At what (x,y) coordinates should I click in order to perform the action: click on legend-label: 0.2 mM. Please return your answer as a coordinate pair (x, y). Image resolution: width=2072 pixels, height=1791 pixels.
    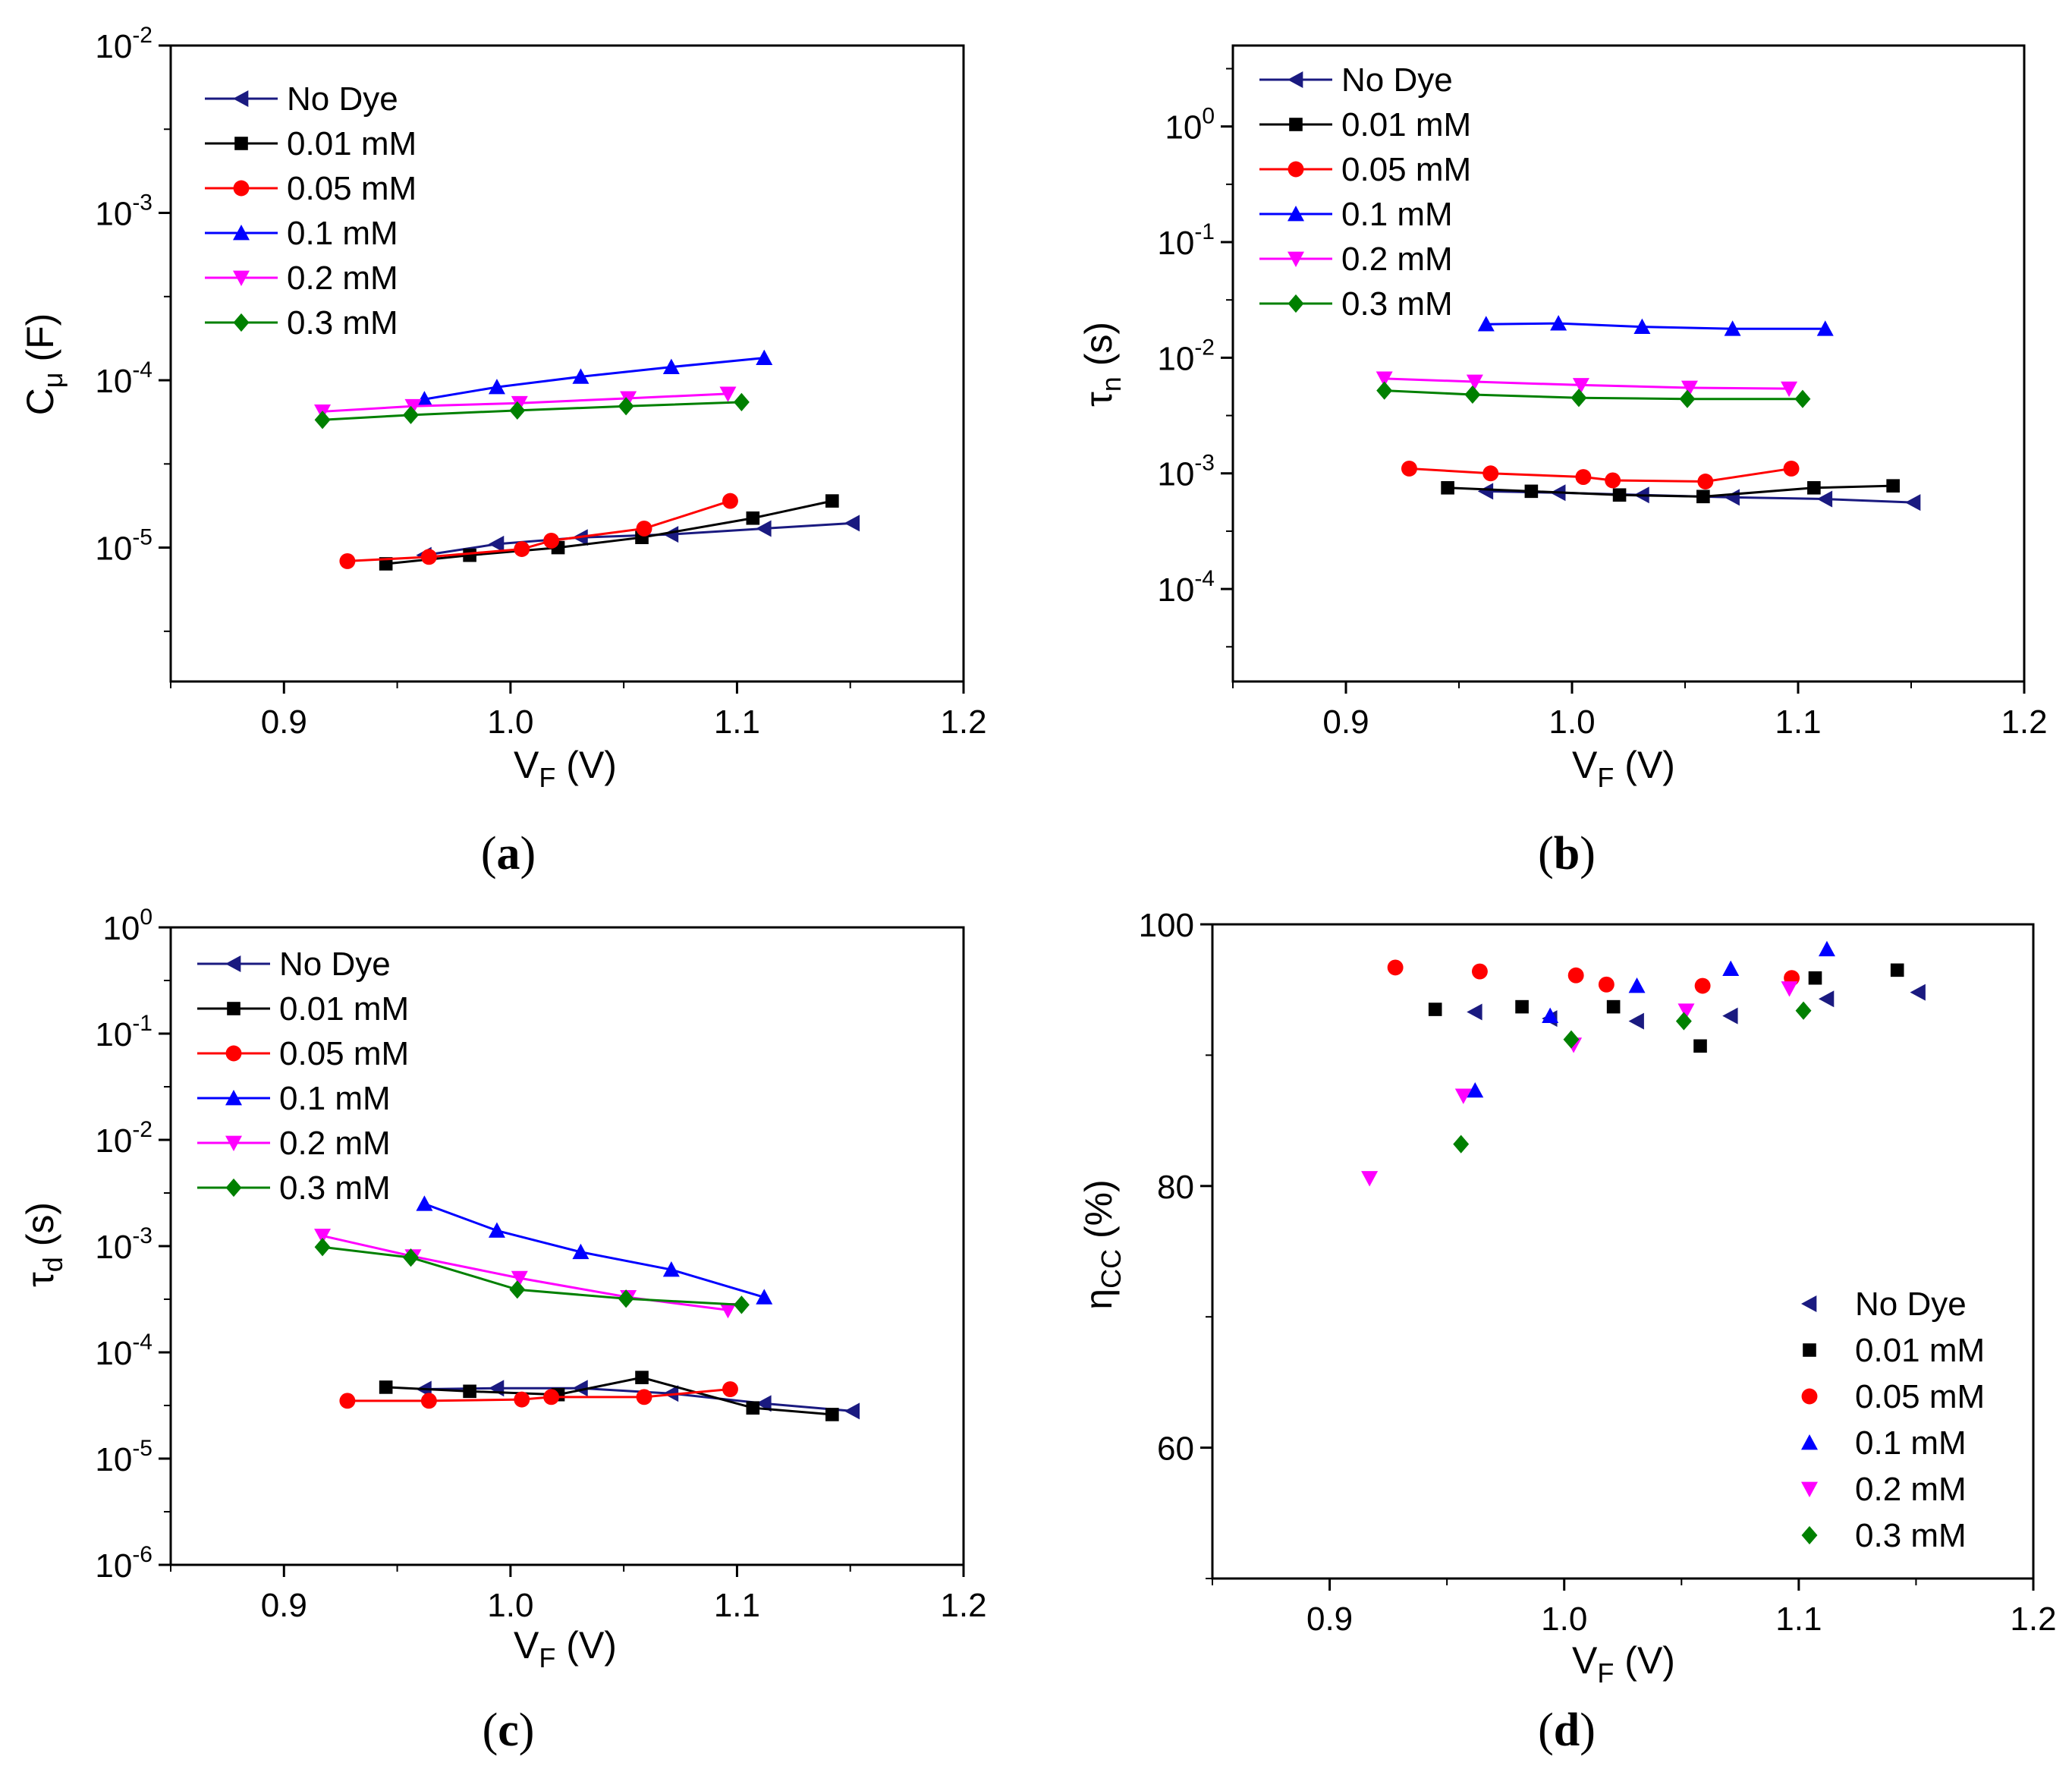
    Looking at the image, I should click on (343, 278).